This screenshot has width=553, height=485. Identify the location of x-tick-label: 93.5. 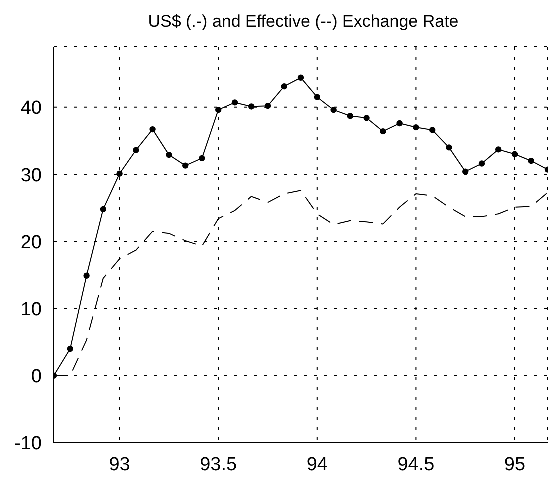
(219, 465).